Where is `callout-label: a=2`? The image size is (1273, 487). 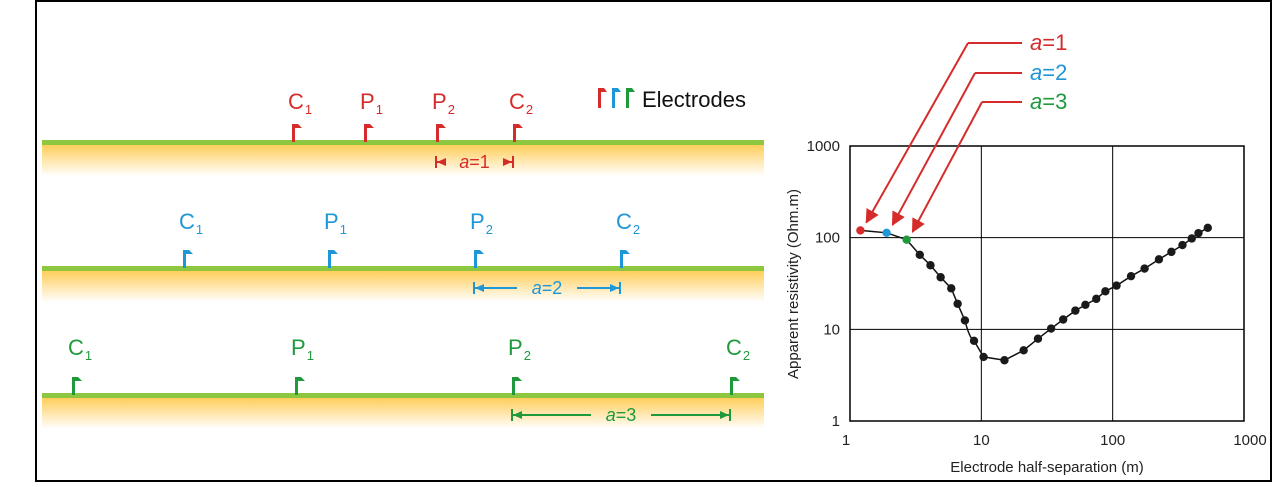
callout-label: a=2 is located at coordinates (1048, 72).